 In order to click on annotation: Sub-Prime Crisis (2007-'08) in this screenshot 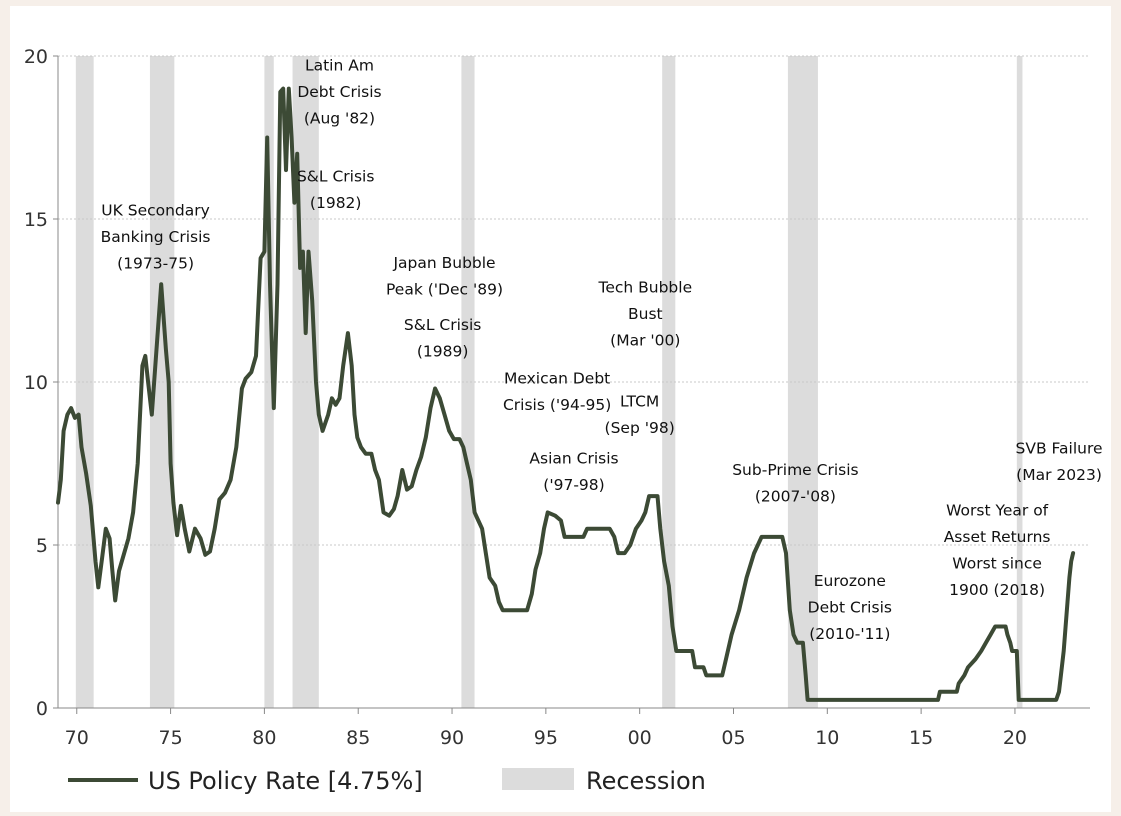, I will do `click(795, 483)`.